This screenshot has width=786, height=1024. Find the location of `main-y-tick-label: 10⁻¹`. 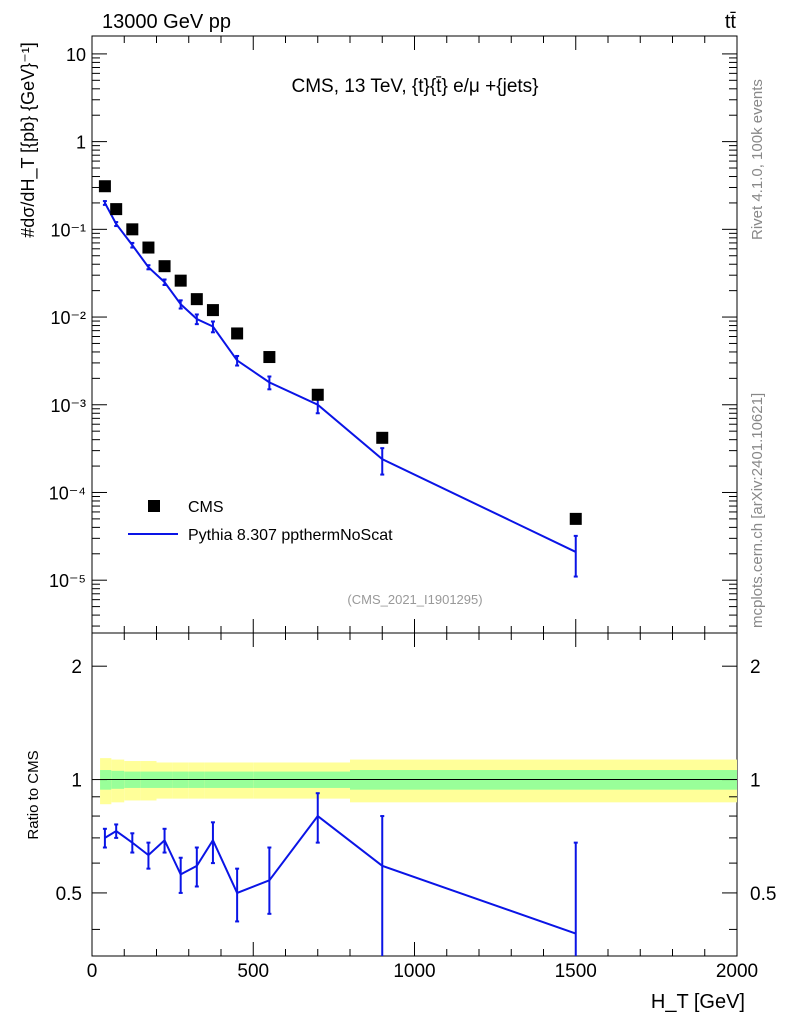

main-y-tick-label: 10⁻¹ is located at coordinates (68, 230).